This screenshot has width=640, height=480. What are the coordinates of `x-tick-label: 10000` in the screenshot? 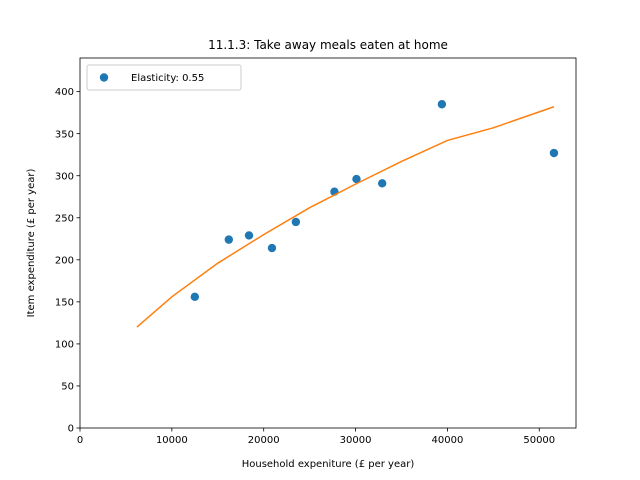 It's located at (172, 440).